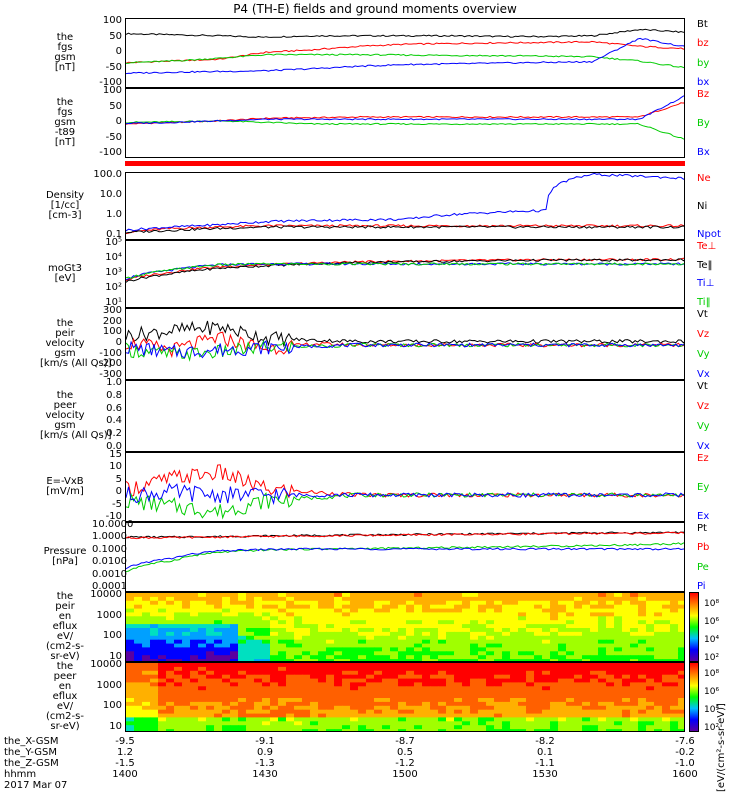  Describe the element at coordinates (712, 710) in the screenshot. I see `colorbar-tick: 10⁴` at that location.